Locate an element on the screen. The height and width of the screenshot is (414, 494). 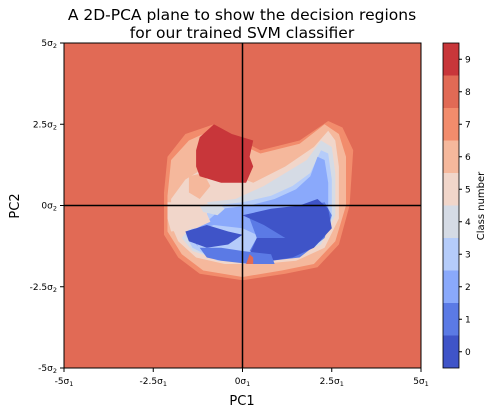
y-axis-label: PC2 is located at coordinates (15, 205).